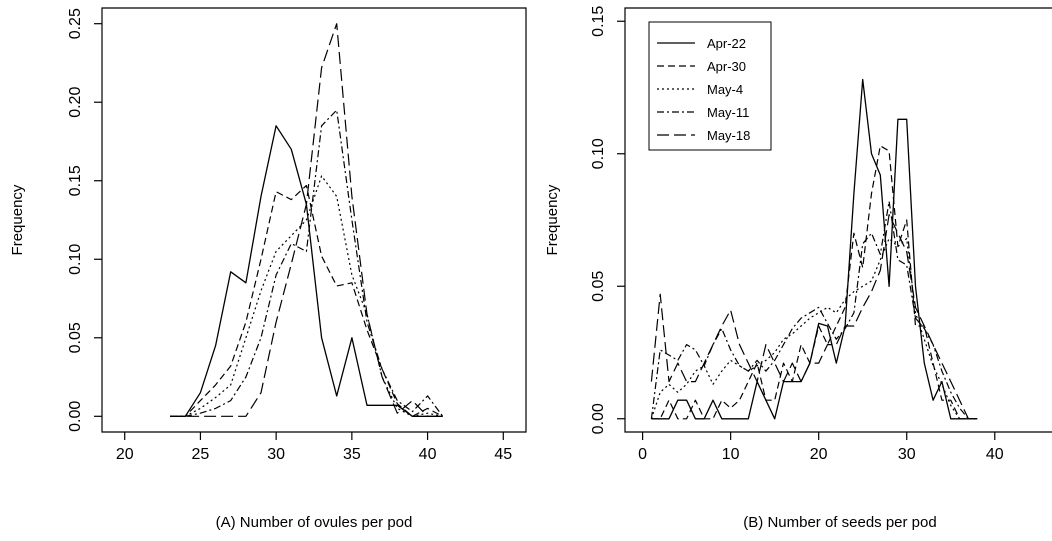 This screenshot has height=541, width=1052. Describe the element at coordinates (731, 454) in the screenshot. I see `x-tick-label: 10` at that location.